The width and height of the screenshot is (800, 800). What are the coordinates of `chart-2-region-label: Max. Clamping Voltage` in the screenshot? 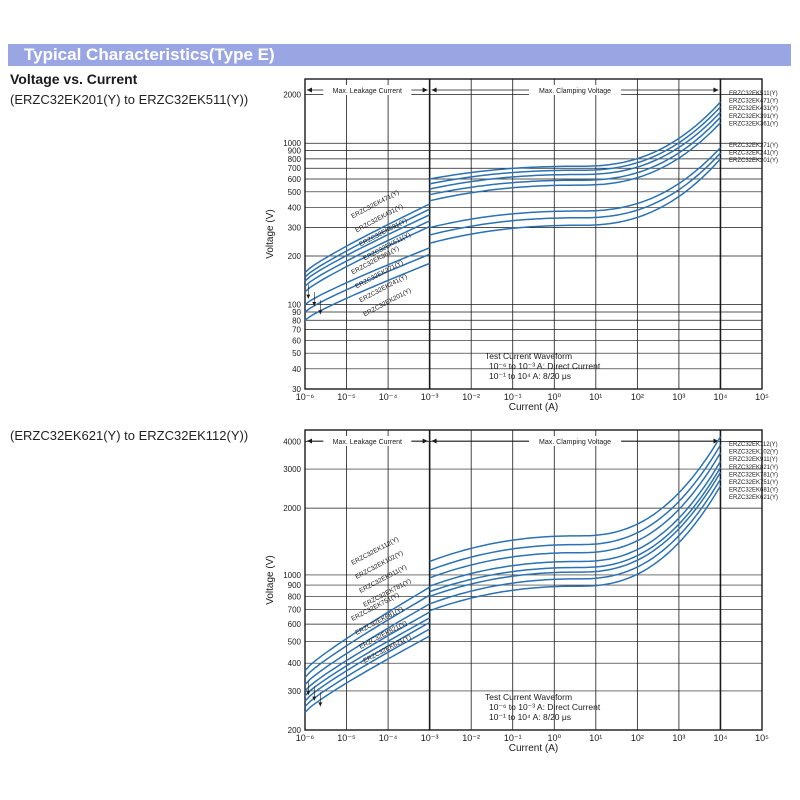 It's located at (575, 442).